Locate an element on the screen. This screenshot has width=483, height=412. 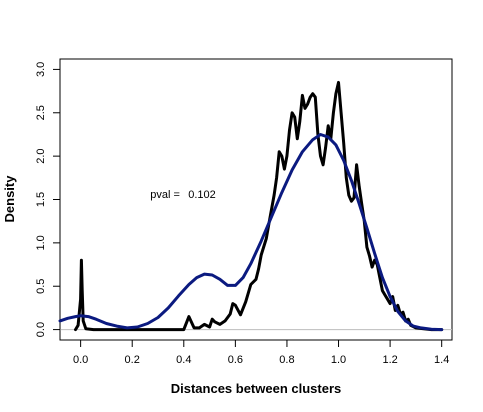
y-axis-title: Density is located at coordinates (9, 199).